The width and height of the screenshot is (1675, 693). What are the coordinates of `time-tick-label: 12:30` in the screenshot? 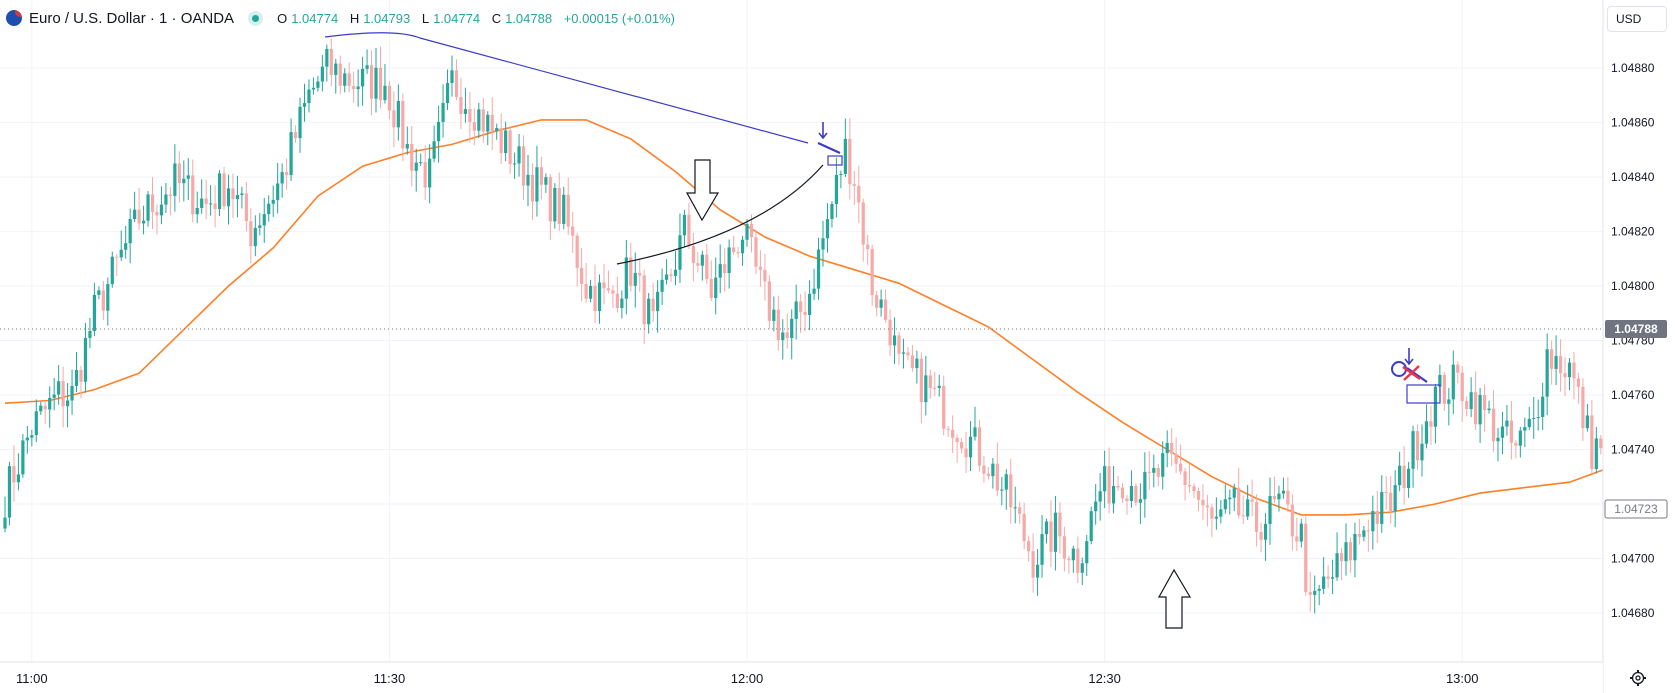 It's located at (1104, 678).